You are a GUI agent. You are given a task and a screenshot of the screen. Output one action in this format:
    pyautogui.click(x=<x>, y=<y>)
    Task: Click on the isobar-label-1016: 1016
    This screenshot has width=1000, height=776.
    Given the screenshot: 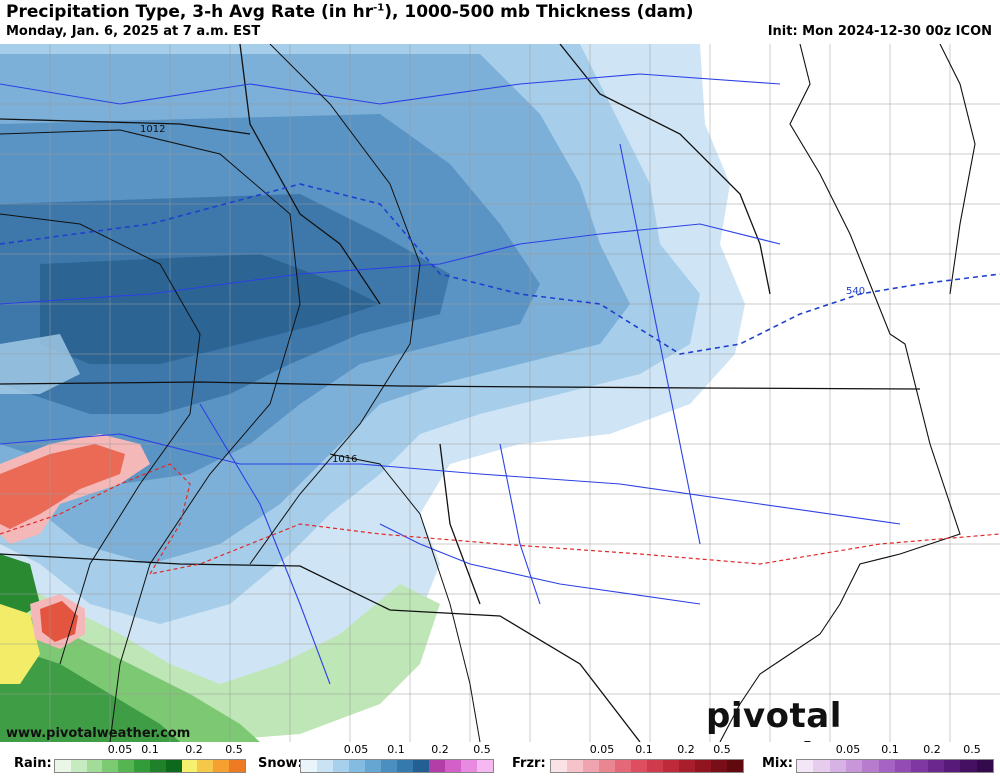 What is the action you would take?
    pyautogui.click(x=344, y=459)
    